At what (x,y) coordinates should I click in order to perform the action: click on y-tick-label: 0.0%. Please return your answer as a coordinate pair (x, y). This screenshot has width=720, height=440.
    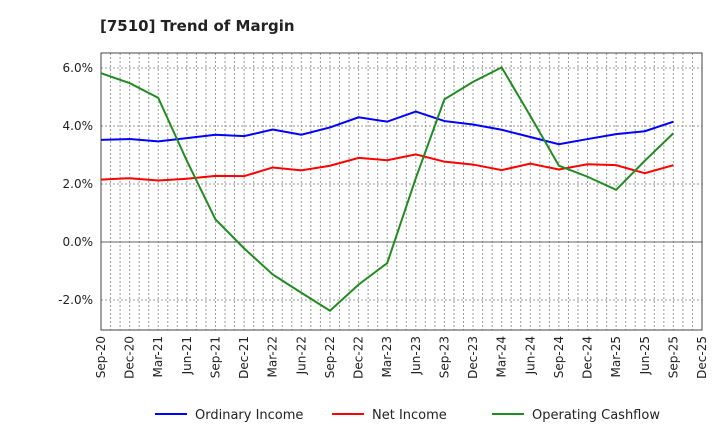
    Looking at the image, I should click on (78, 242).